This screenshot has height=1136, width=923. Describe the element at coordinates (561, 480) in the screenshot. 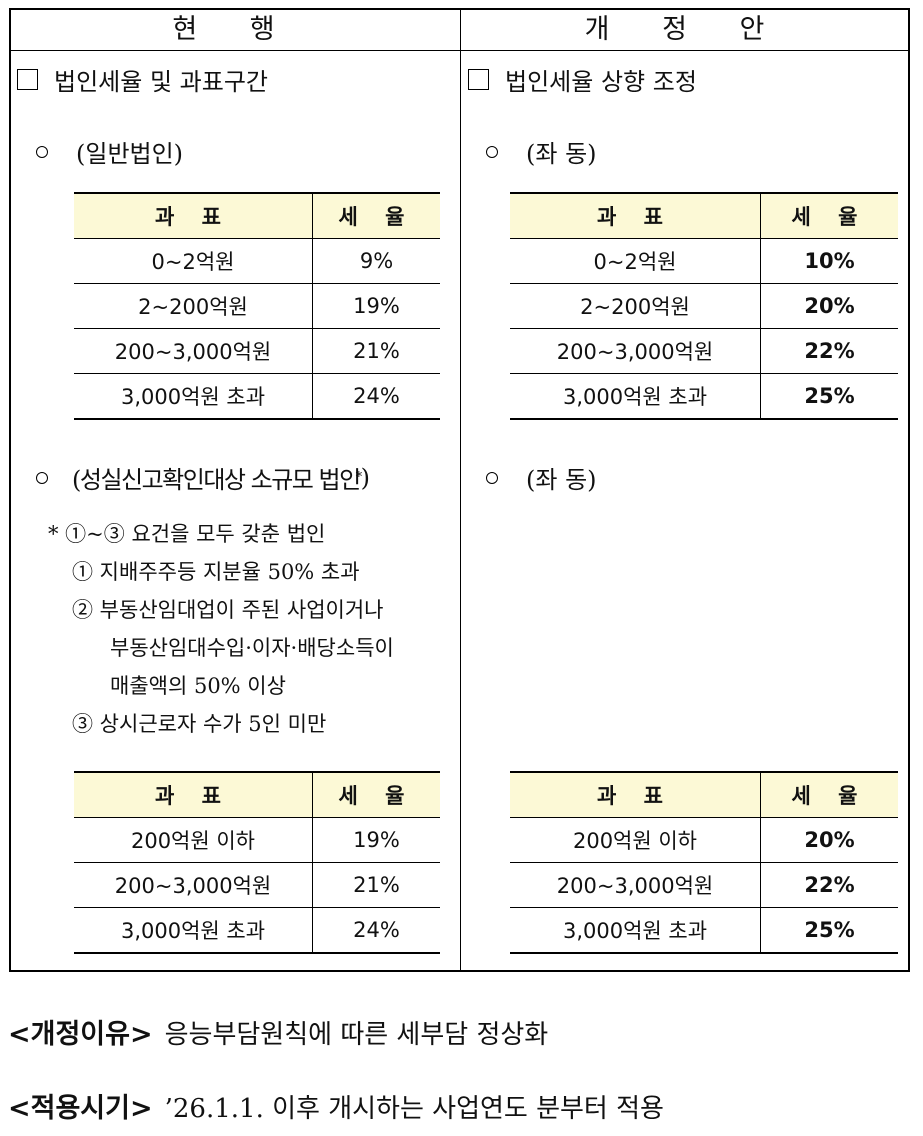

I see `right-group2-label: (좌 동)` at that location.